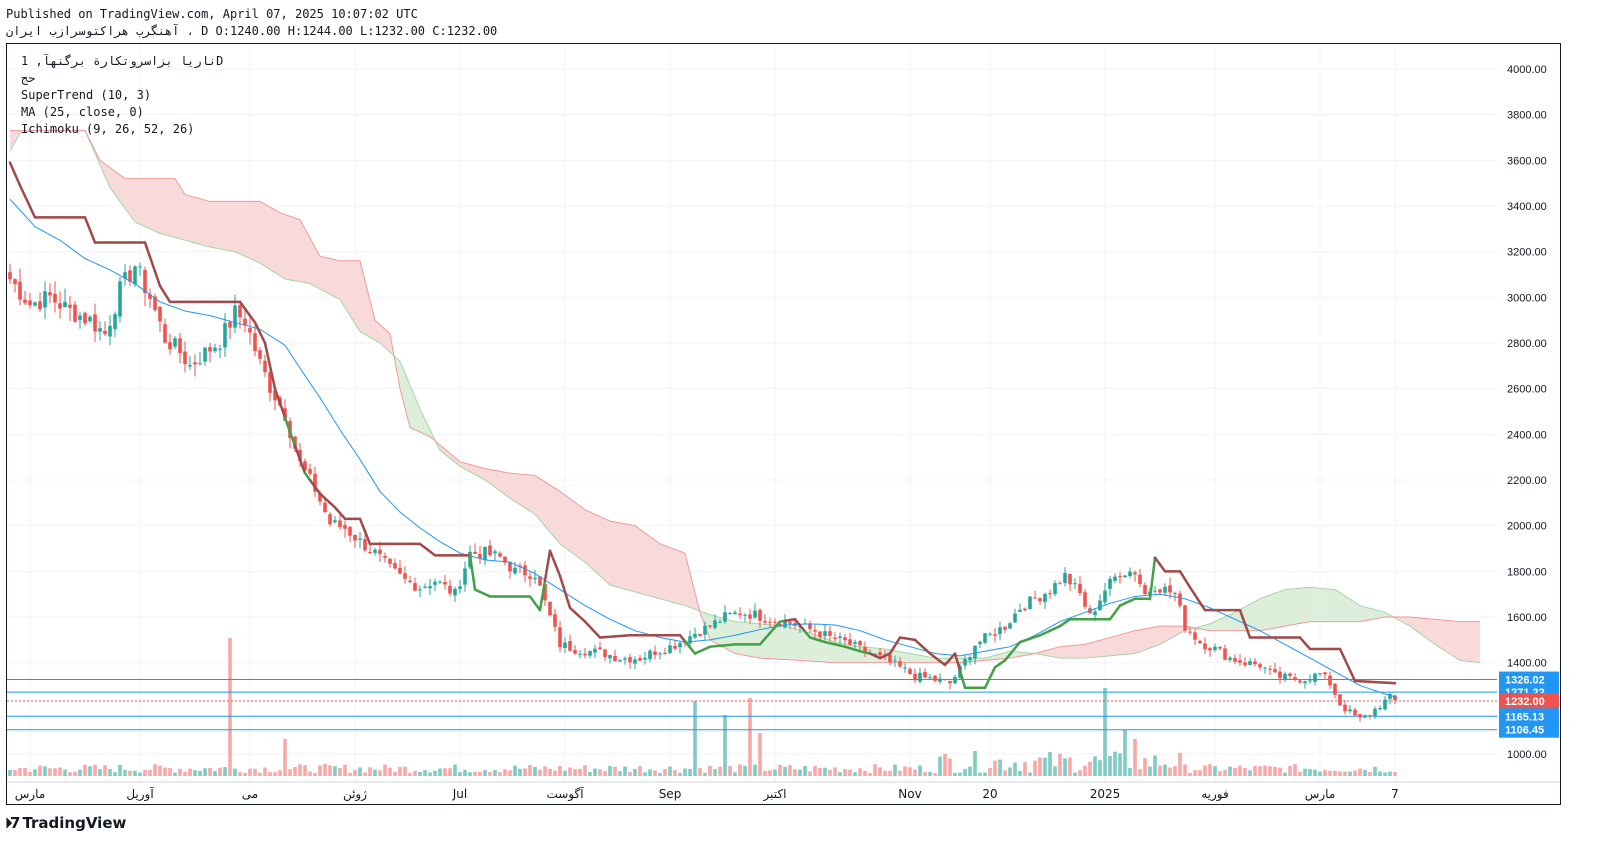 The width and height of the screenshot is (1598, 858). What do you see at coordinates (82, 112) in the screenshot?
I see `legend-ma: MA (25, close, 0)` at bounding box center [82, 112].